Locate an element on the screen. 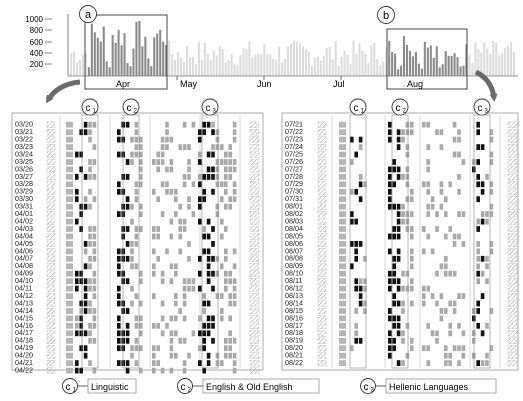 Image resolution: width=523 pixels, height=401 pixels. date-label: 08/21 is located at coordinates (294, 355).